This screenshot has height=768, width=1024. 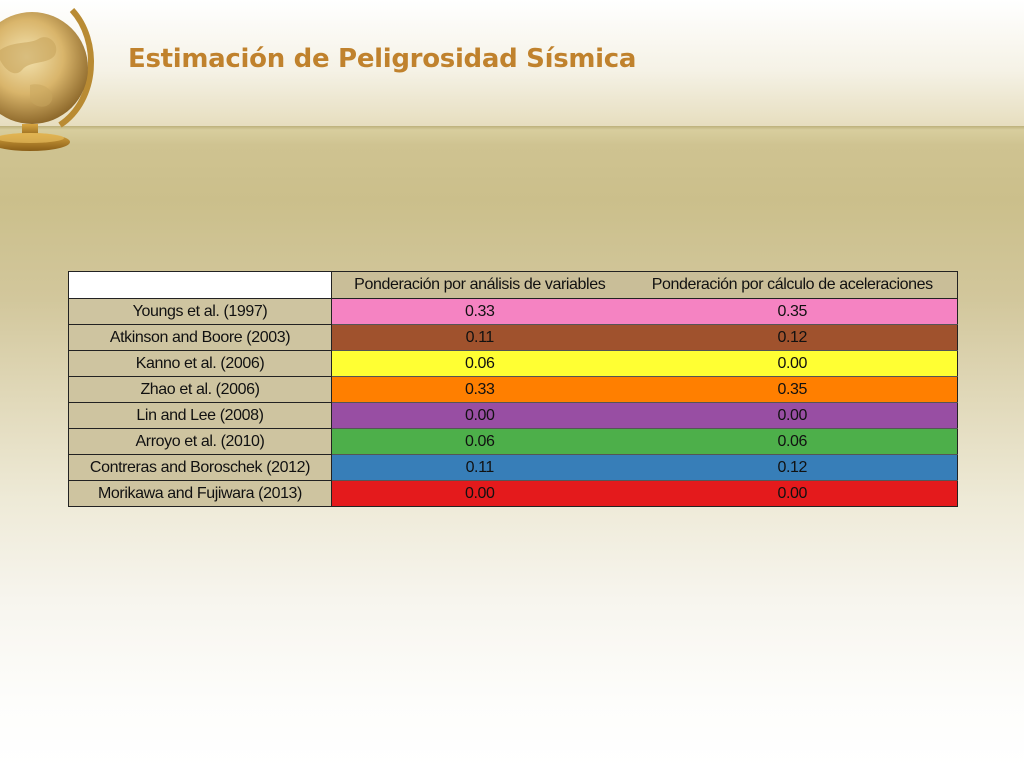 I want to click on table-row: Arroyo et al. (2010) 0.06 0.06, so click(x=513, y=441).